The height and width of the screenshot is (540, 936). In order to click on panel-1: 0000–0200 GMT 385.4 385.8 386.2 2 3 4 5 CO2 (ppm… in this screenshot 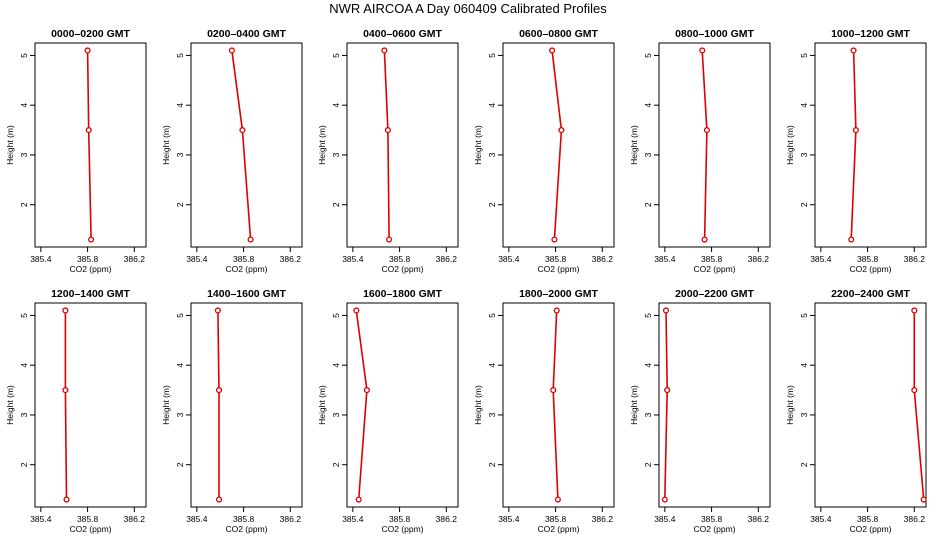, I will do `click(76, 151)`.